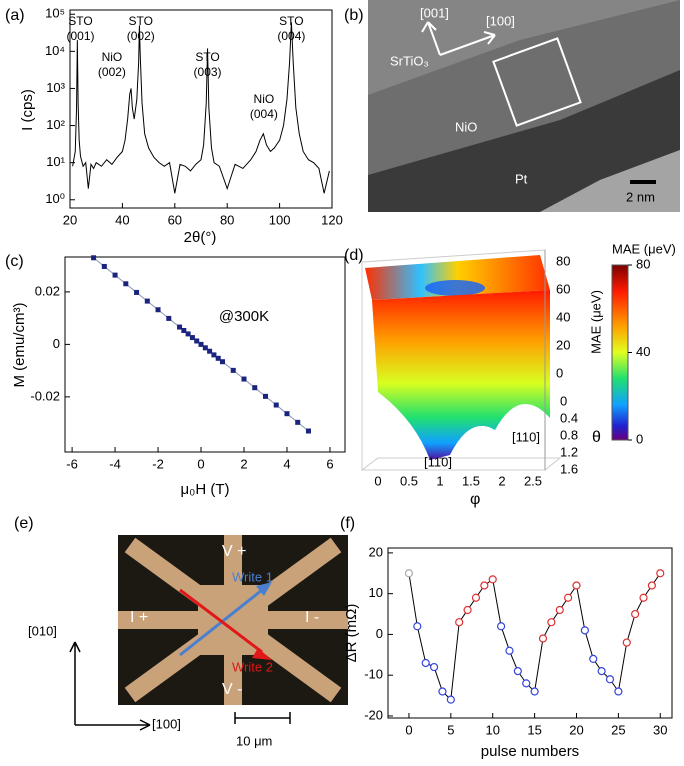 This screenshot has width=684, height=766. Describe the element at coordinates (534, 636) in the screenshot. I see `data-line` at that location.